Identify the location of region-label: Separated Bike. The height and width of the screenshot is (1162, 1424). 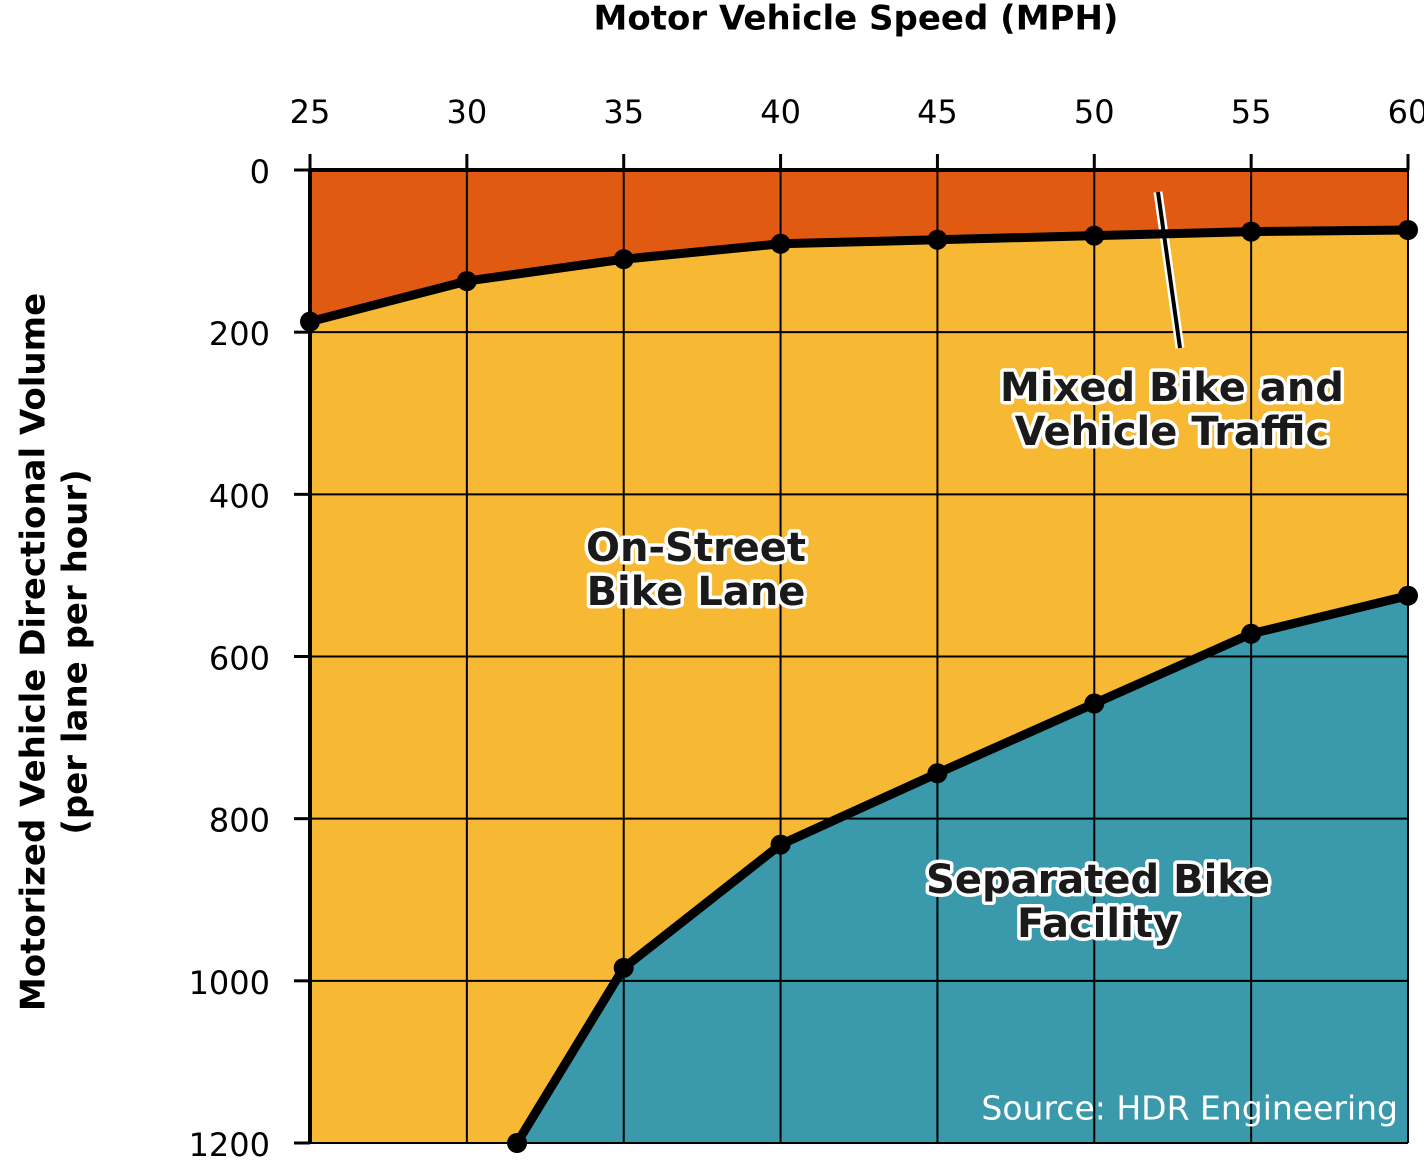
(1098, 880).